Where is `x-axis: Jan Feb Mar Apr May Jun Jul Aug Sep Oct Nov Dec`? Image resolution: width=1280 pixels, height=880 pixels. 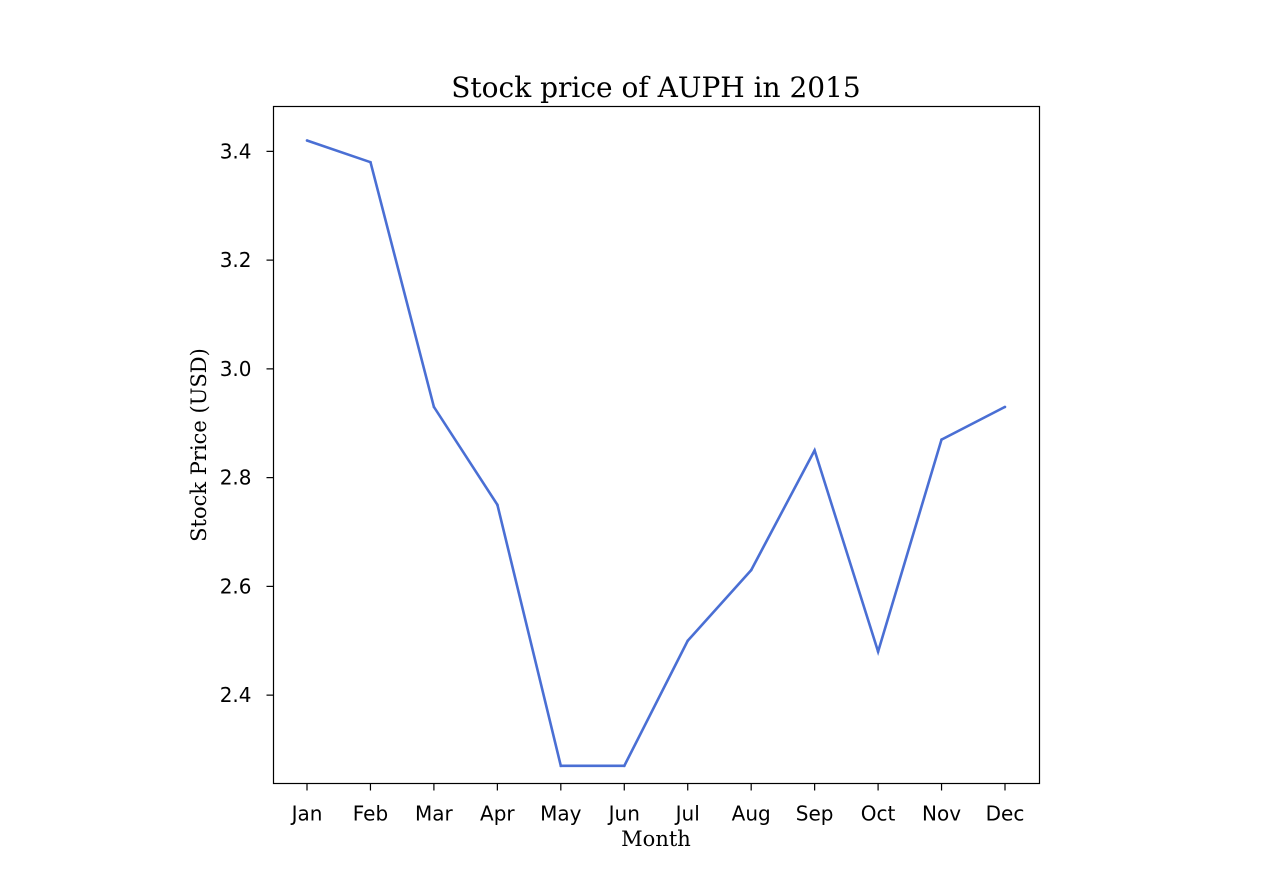
x-axis: Jan Feb Mar Apr May Jun Jul Aug Sep Oct Nov Dec is located at coordinates (657, 804).